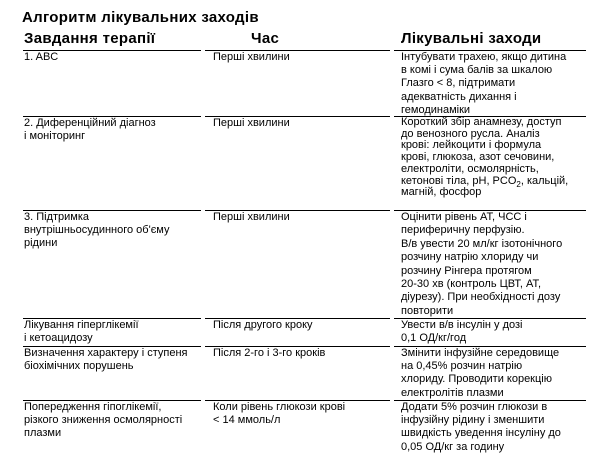  Describe the element at coordinates (140, 17) in the screenshot. I see `document-title: Алгоритм лікувальних заходів` at that location.